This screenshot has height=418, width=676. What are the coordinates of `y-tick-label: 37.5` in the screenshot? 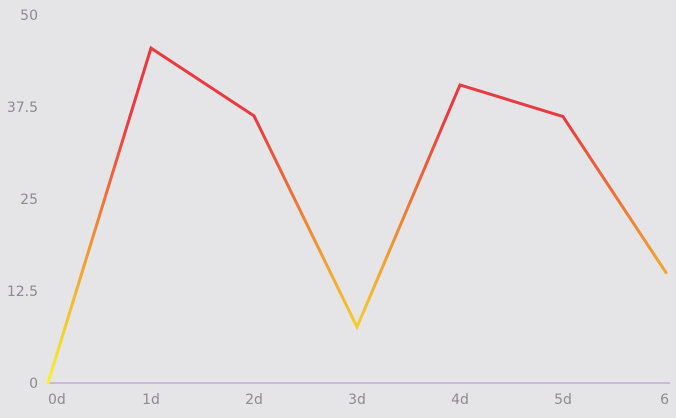 It's located at (22, 108).